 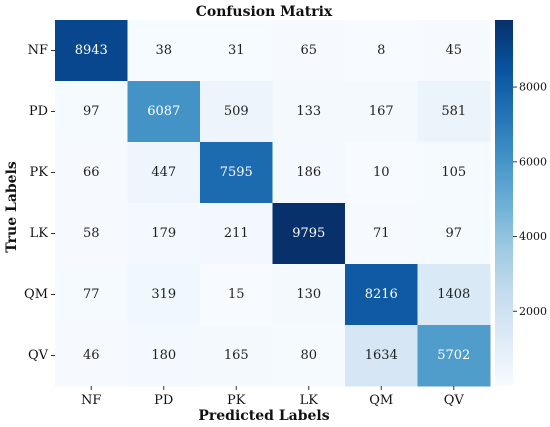 What do you see at coordinates (309, 400) in the screenshot?
I see `x-tick-label: LK` at bounding box center [309, 400].